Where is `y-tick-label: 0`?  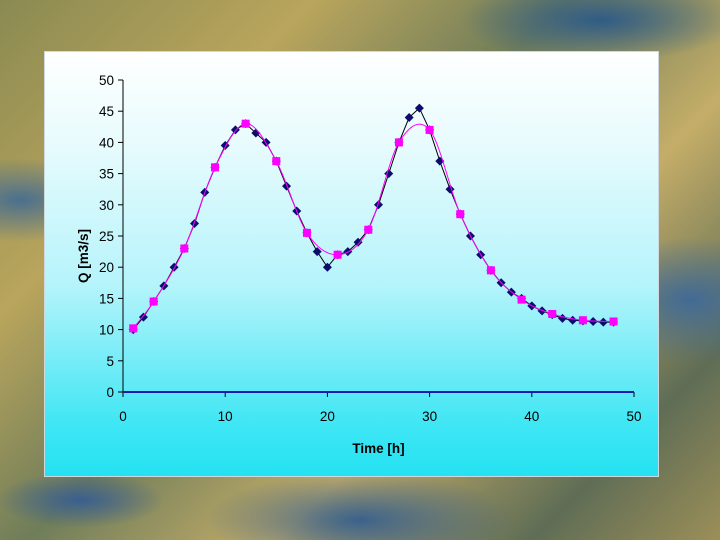 y-tick-label: 0 is located at coordinates (110, 392).